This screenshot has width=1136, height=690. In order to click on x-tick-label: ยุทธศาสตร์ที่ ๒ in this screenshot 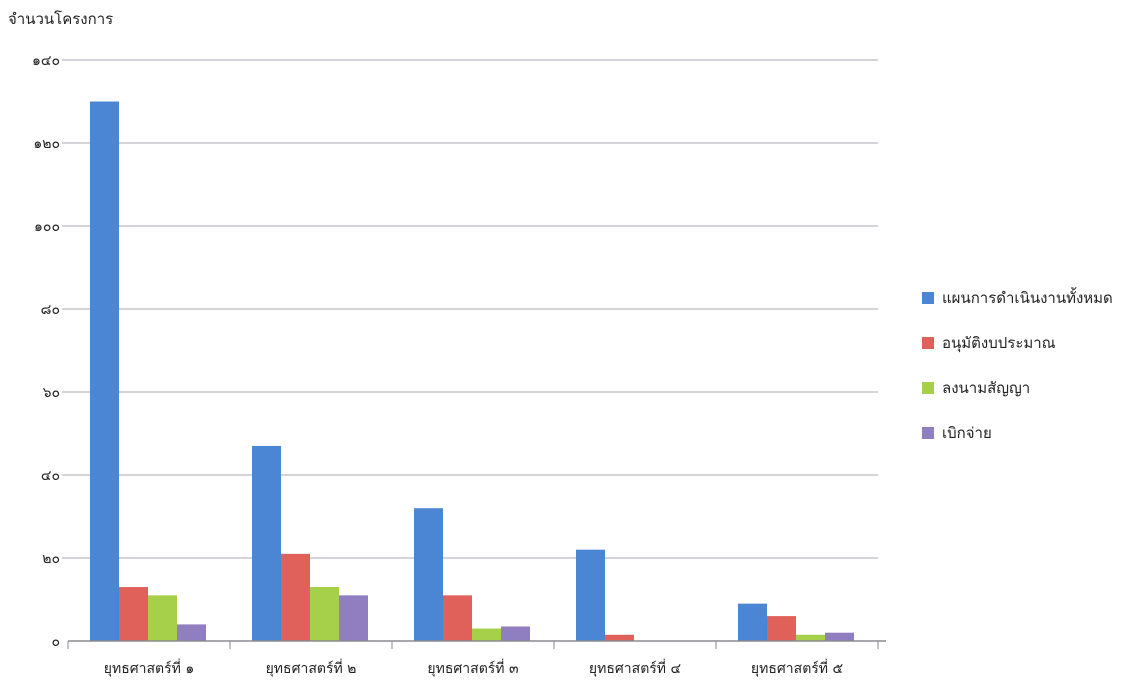, I will do `click(311, 668)`.